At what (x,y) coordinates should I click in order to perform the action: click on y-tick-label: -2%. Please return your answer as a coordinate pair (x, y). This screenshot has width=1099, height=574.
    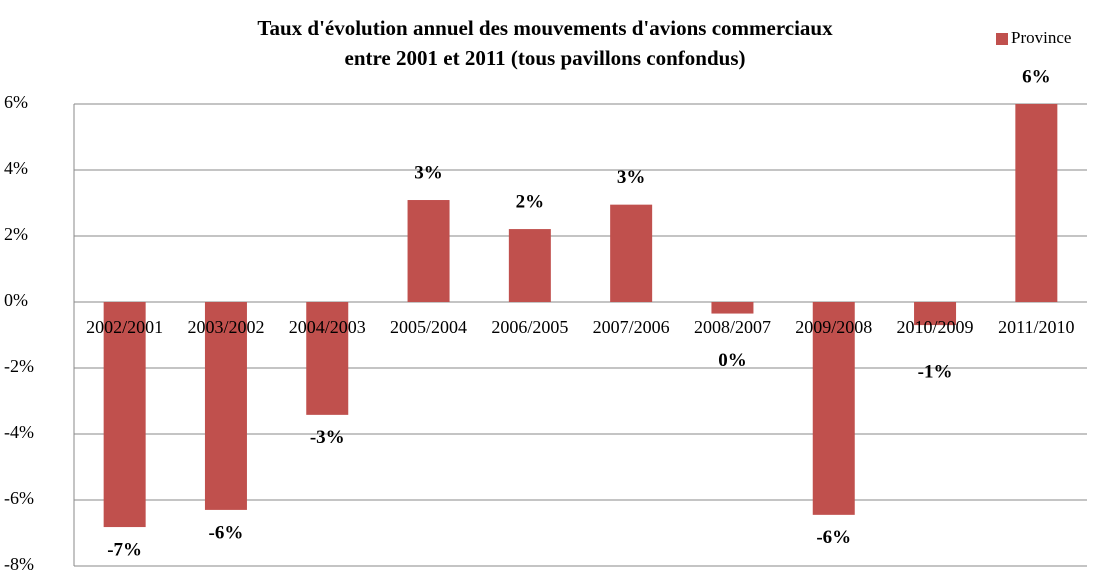
    Looking at the image, I should click on (19, 366).